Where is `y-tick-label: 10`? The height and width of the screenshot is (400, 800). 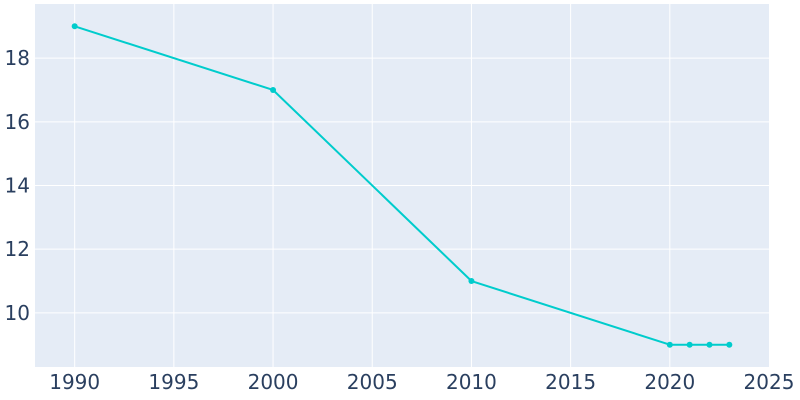
y-tick-label: 10 is located at coordinates (17, 313).